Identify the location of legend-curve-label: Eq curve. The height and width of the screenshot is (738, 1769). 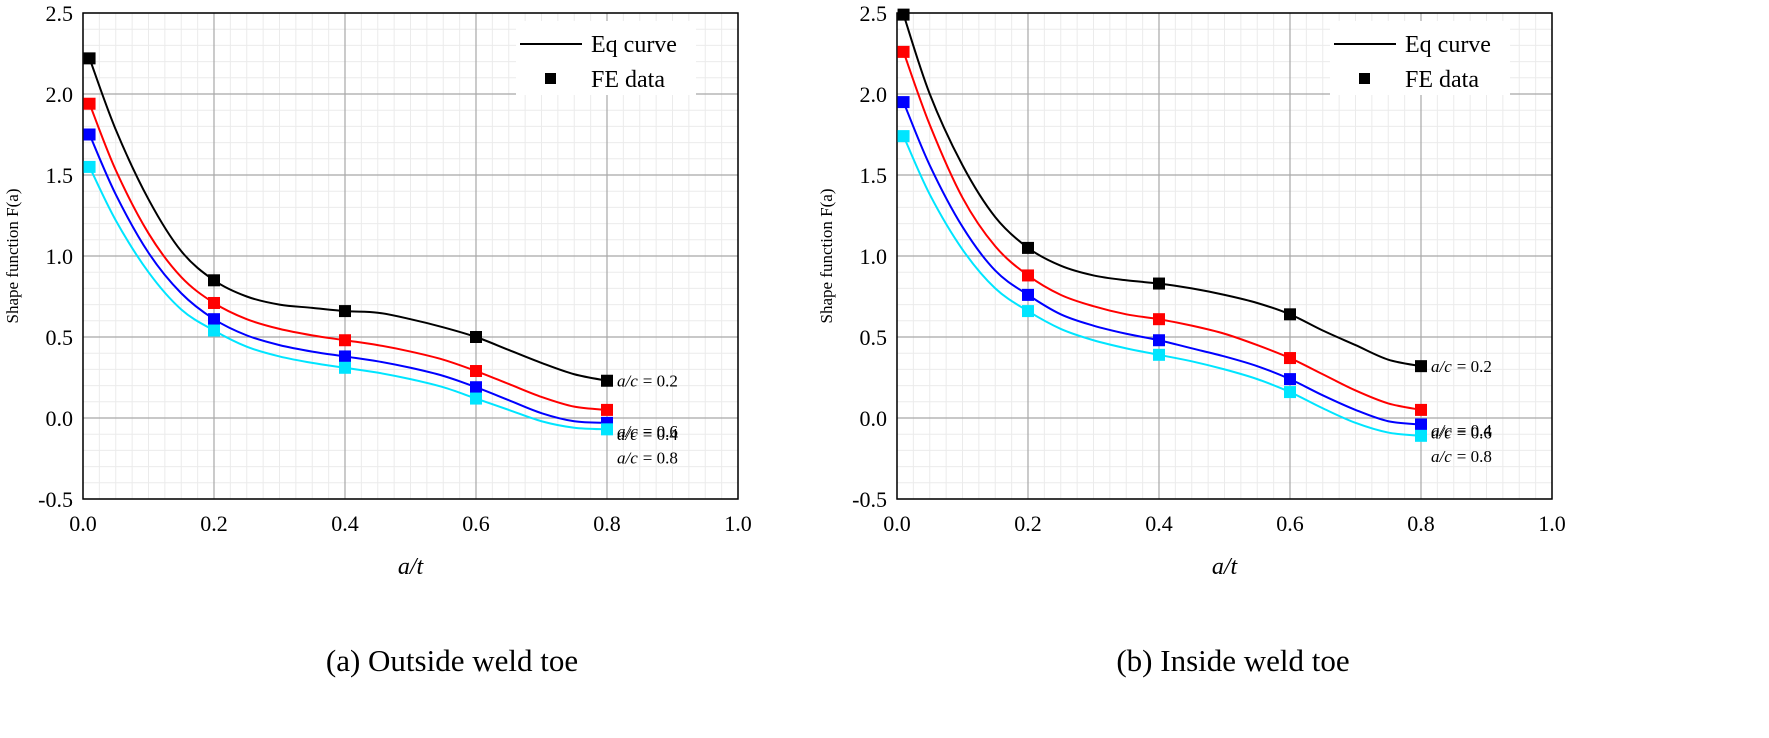
(634, 45).